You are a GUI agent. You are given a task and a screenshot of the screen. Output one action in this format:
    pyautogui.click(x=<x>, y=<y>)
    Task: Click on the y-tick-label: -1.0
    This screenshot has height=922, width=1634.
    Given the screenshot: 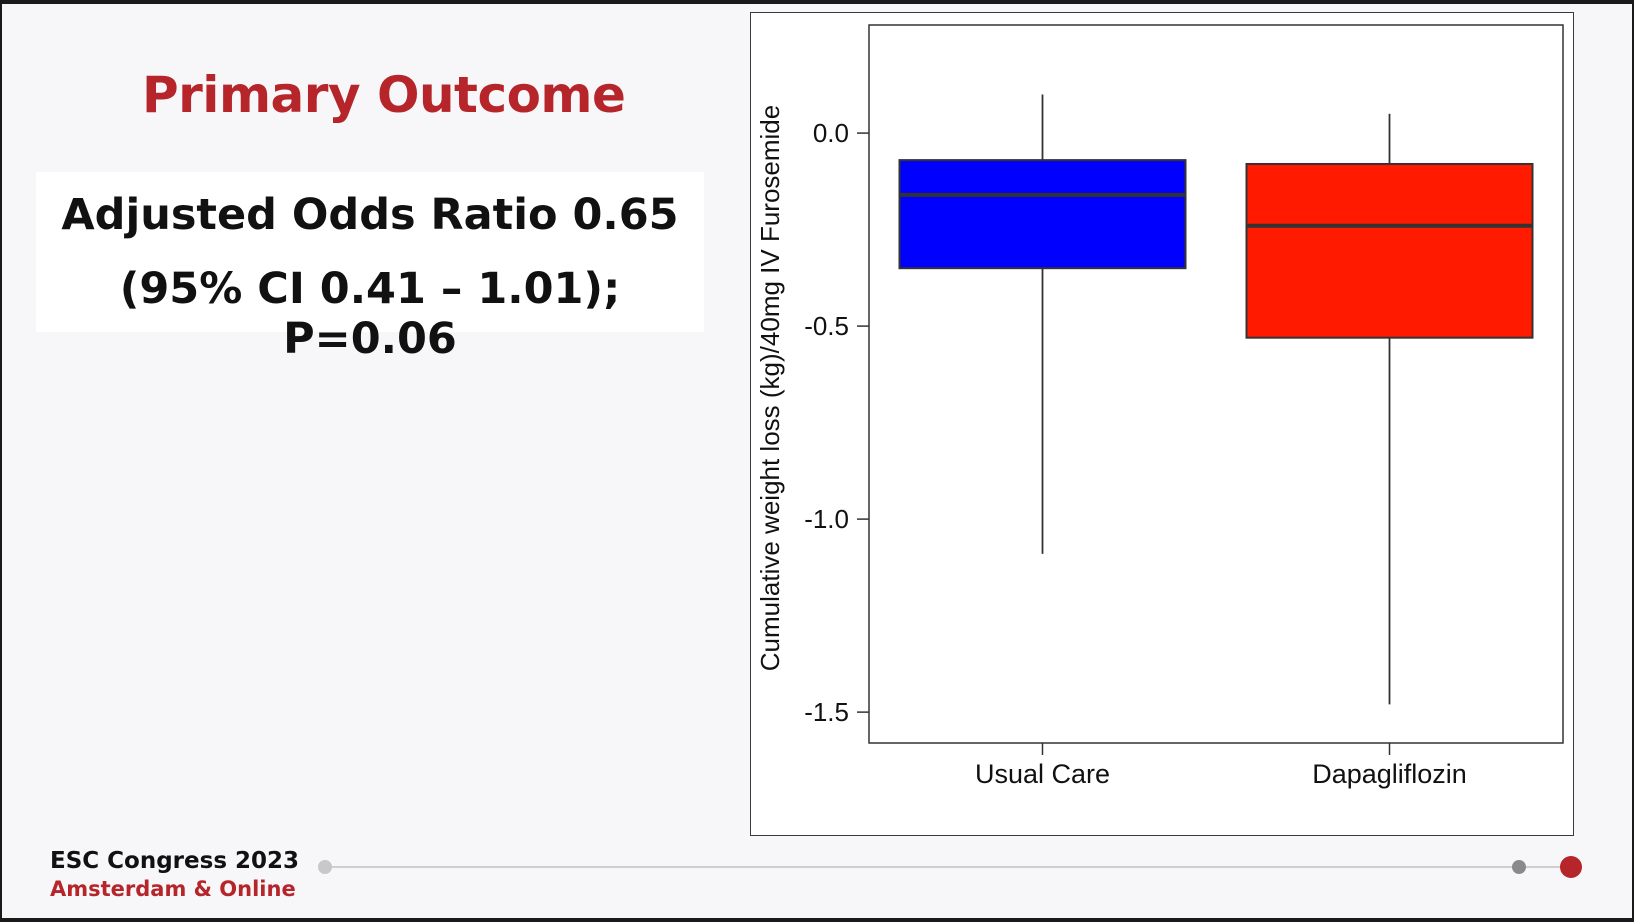 What is the action you would take?
    pyautogui.click(x=826, y=519)
    